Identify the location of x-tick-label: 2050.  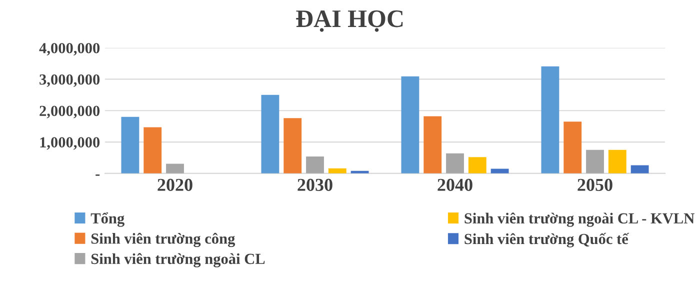
(595, 184).